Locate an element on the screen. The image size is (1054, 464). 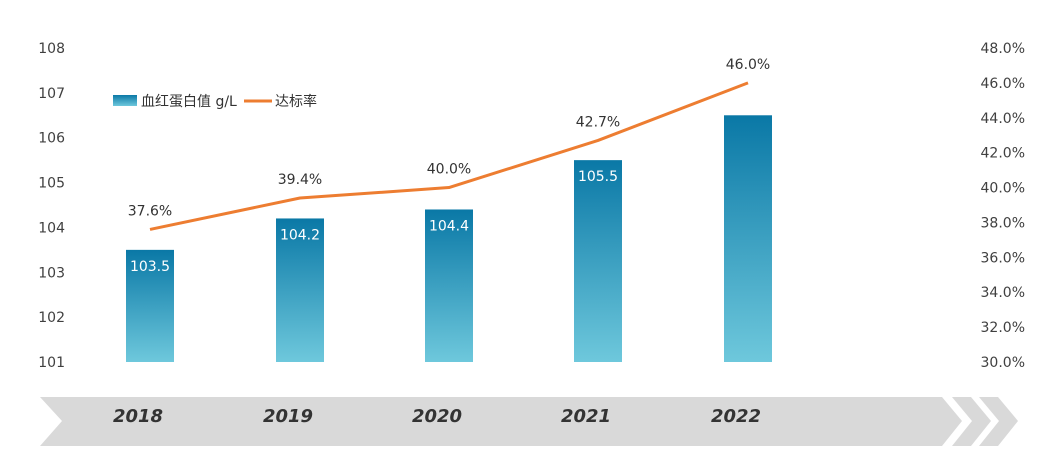
left-axis-tick: 102 is located at coordinates (51, 318).